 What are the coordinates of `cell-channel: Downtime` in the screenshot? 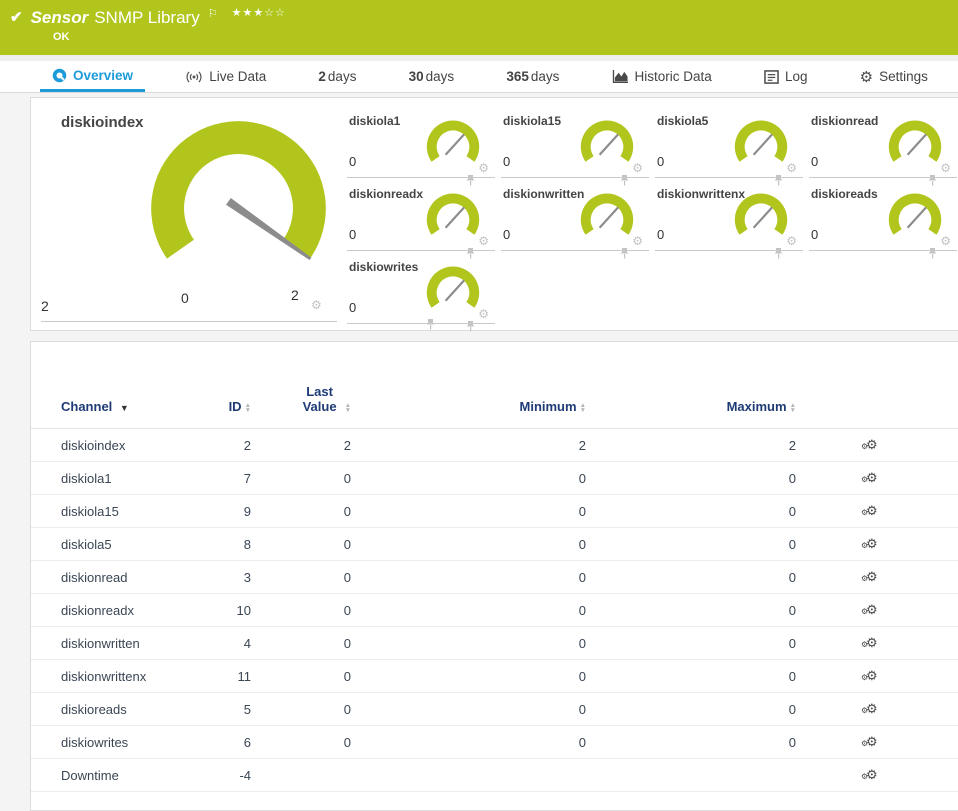 It's located at (116, 775).